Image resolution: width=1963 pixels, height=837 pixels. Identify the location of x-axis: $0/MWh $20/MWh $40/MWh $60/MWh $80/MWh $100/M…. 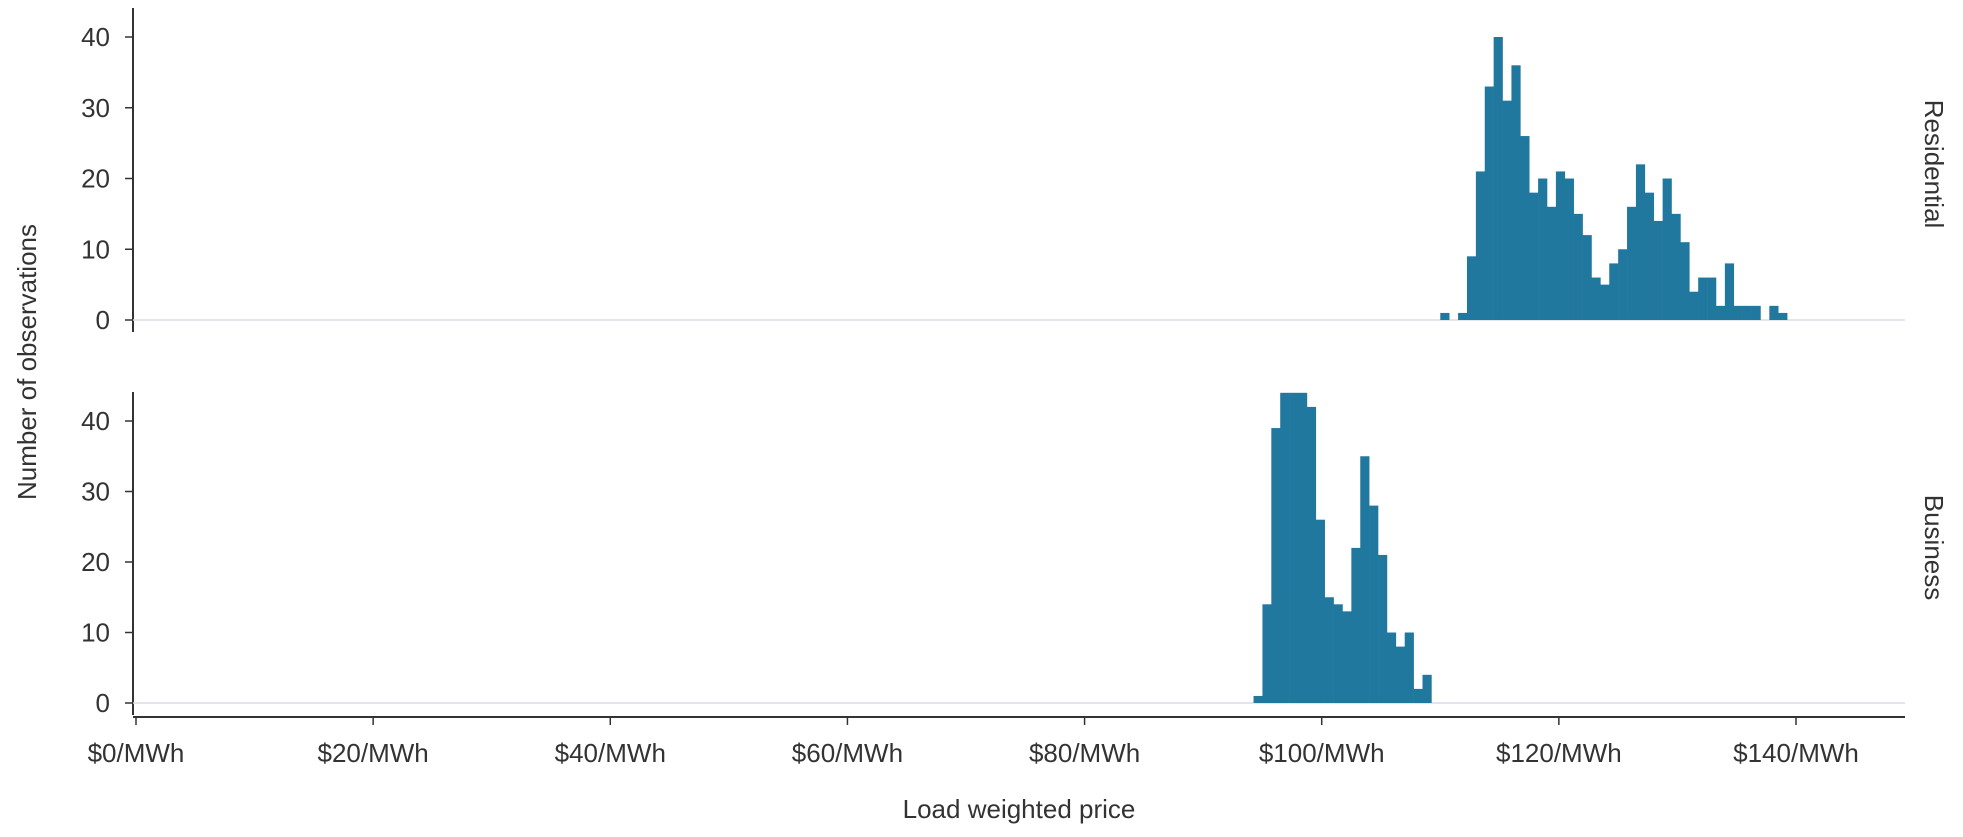
(996, 742).